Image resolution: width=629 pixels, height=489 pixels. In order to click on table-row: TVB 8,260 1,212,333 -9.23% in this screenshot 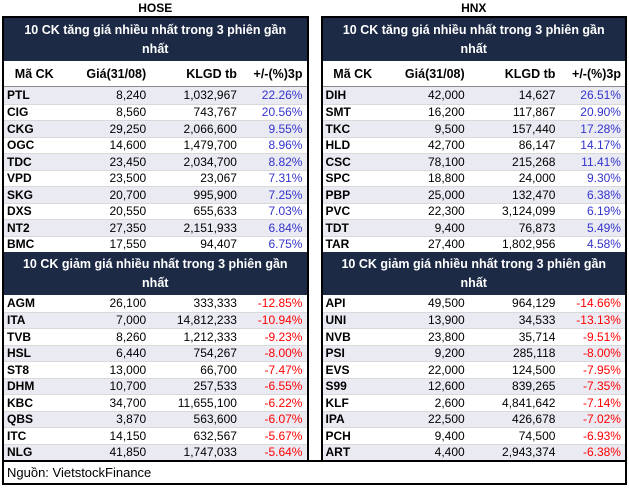, I will do `click(155, 336)`.